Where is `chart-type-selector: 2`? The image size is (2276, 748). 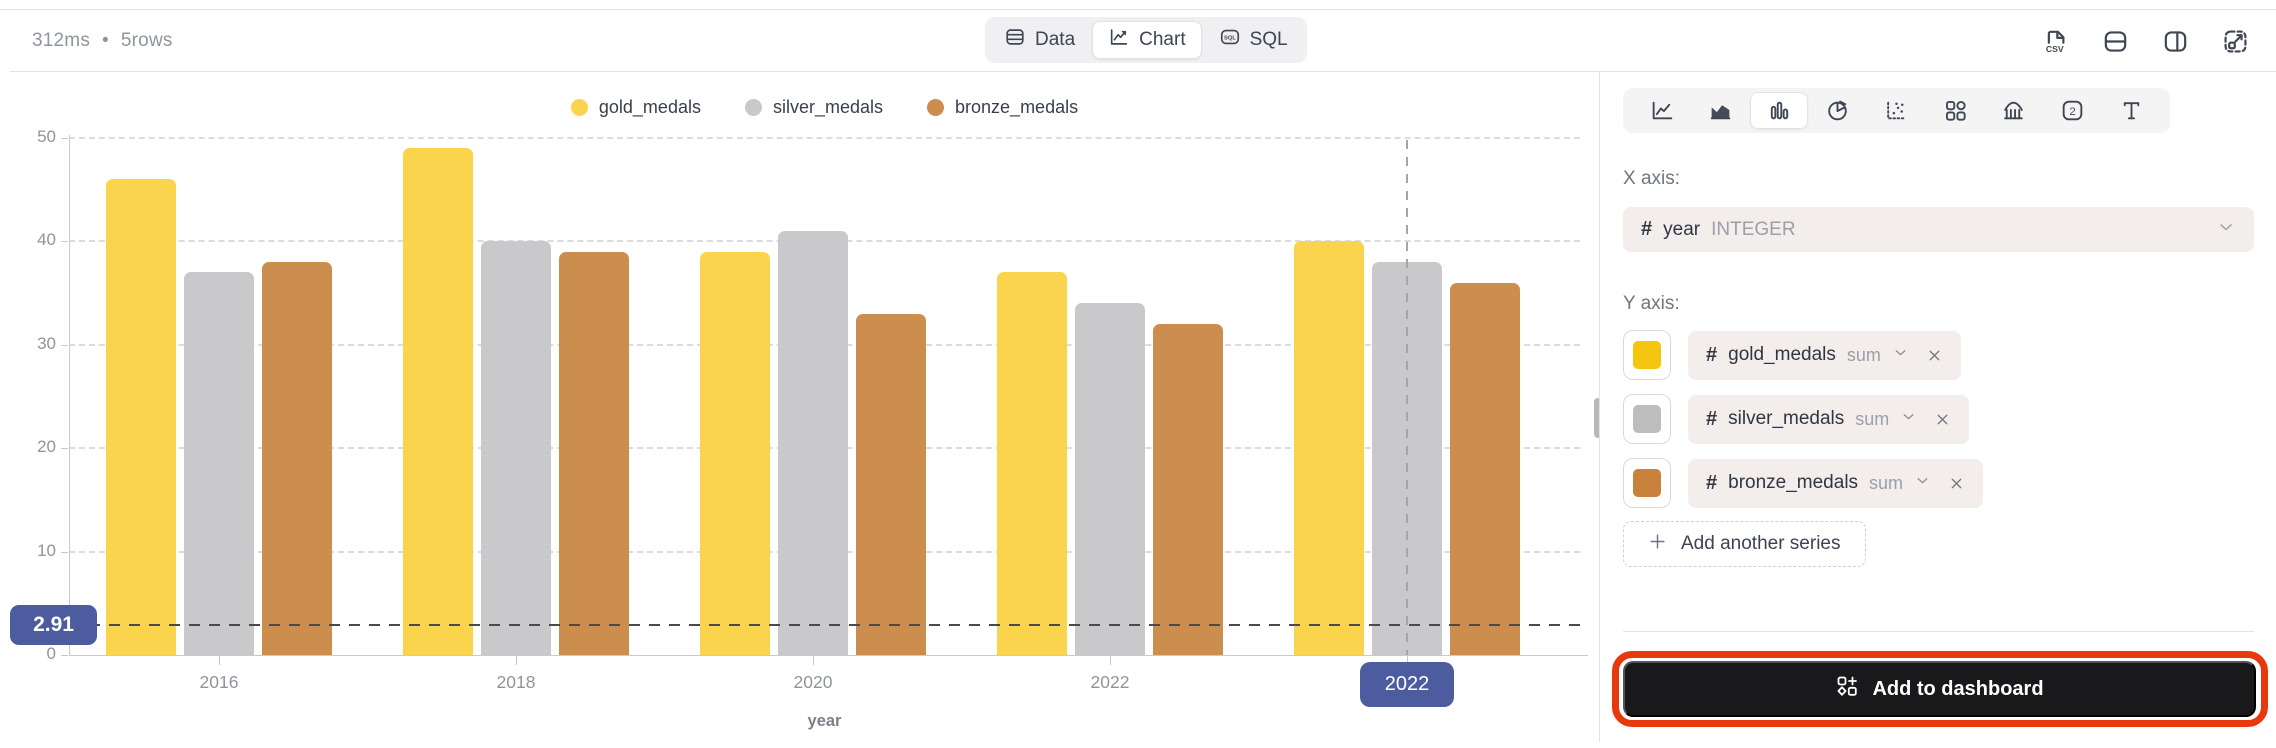
chart-type-selector: 2 is located at coordinates (1896, 110).